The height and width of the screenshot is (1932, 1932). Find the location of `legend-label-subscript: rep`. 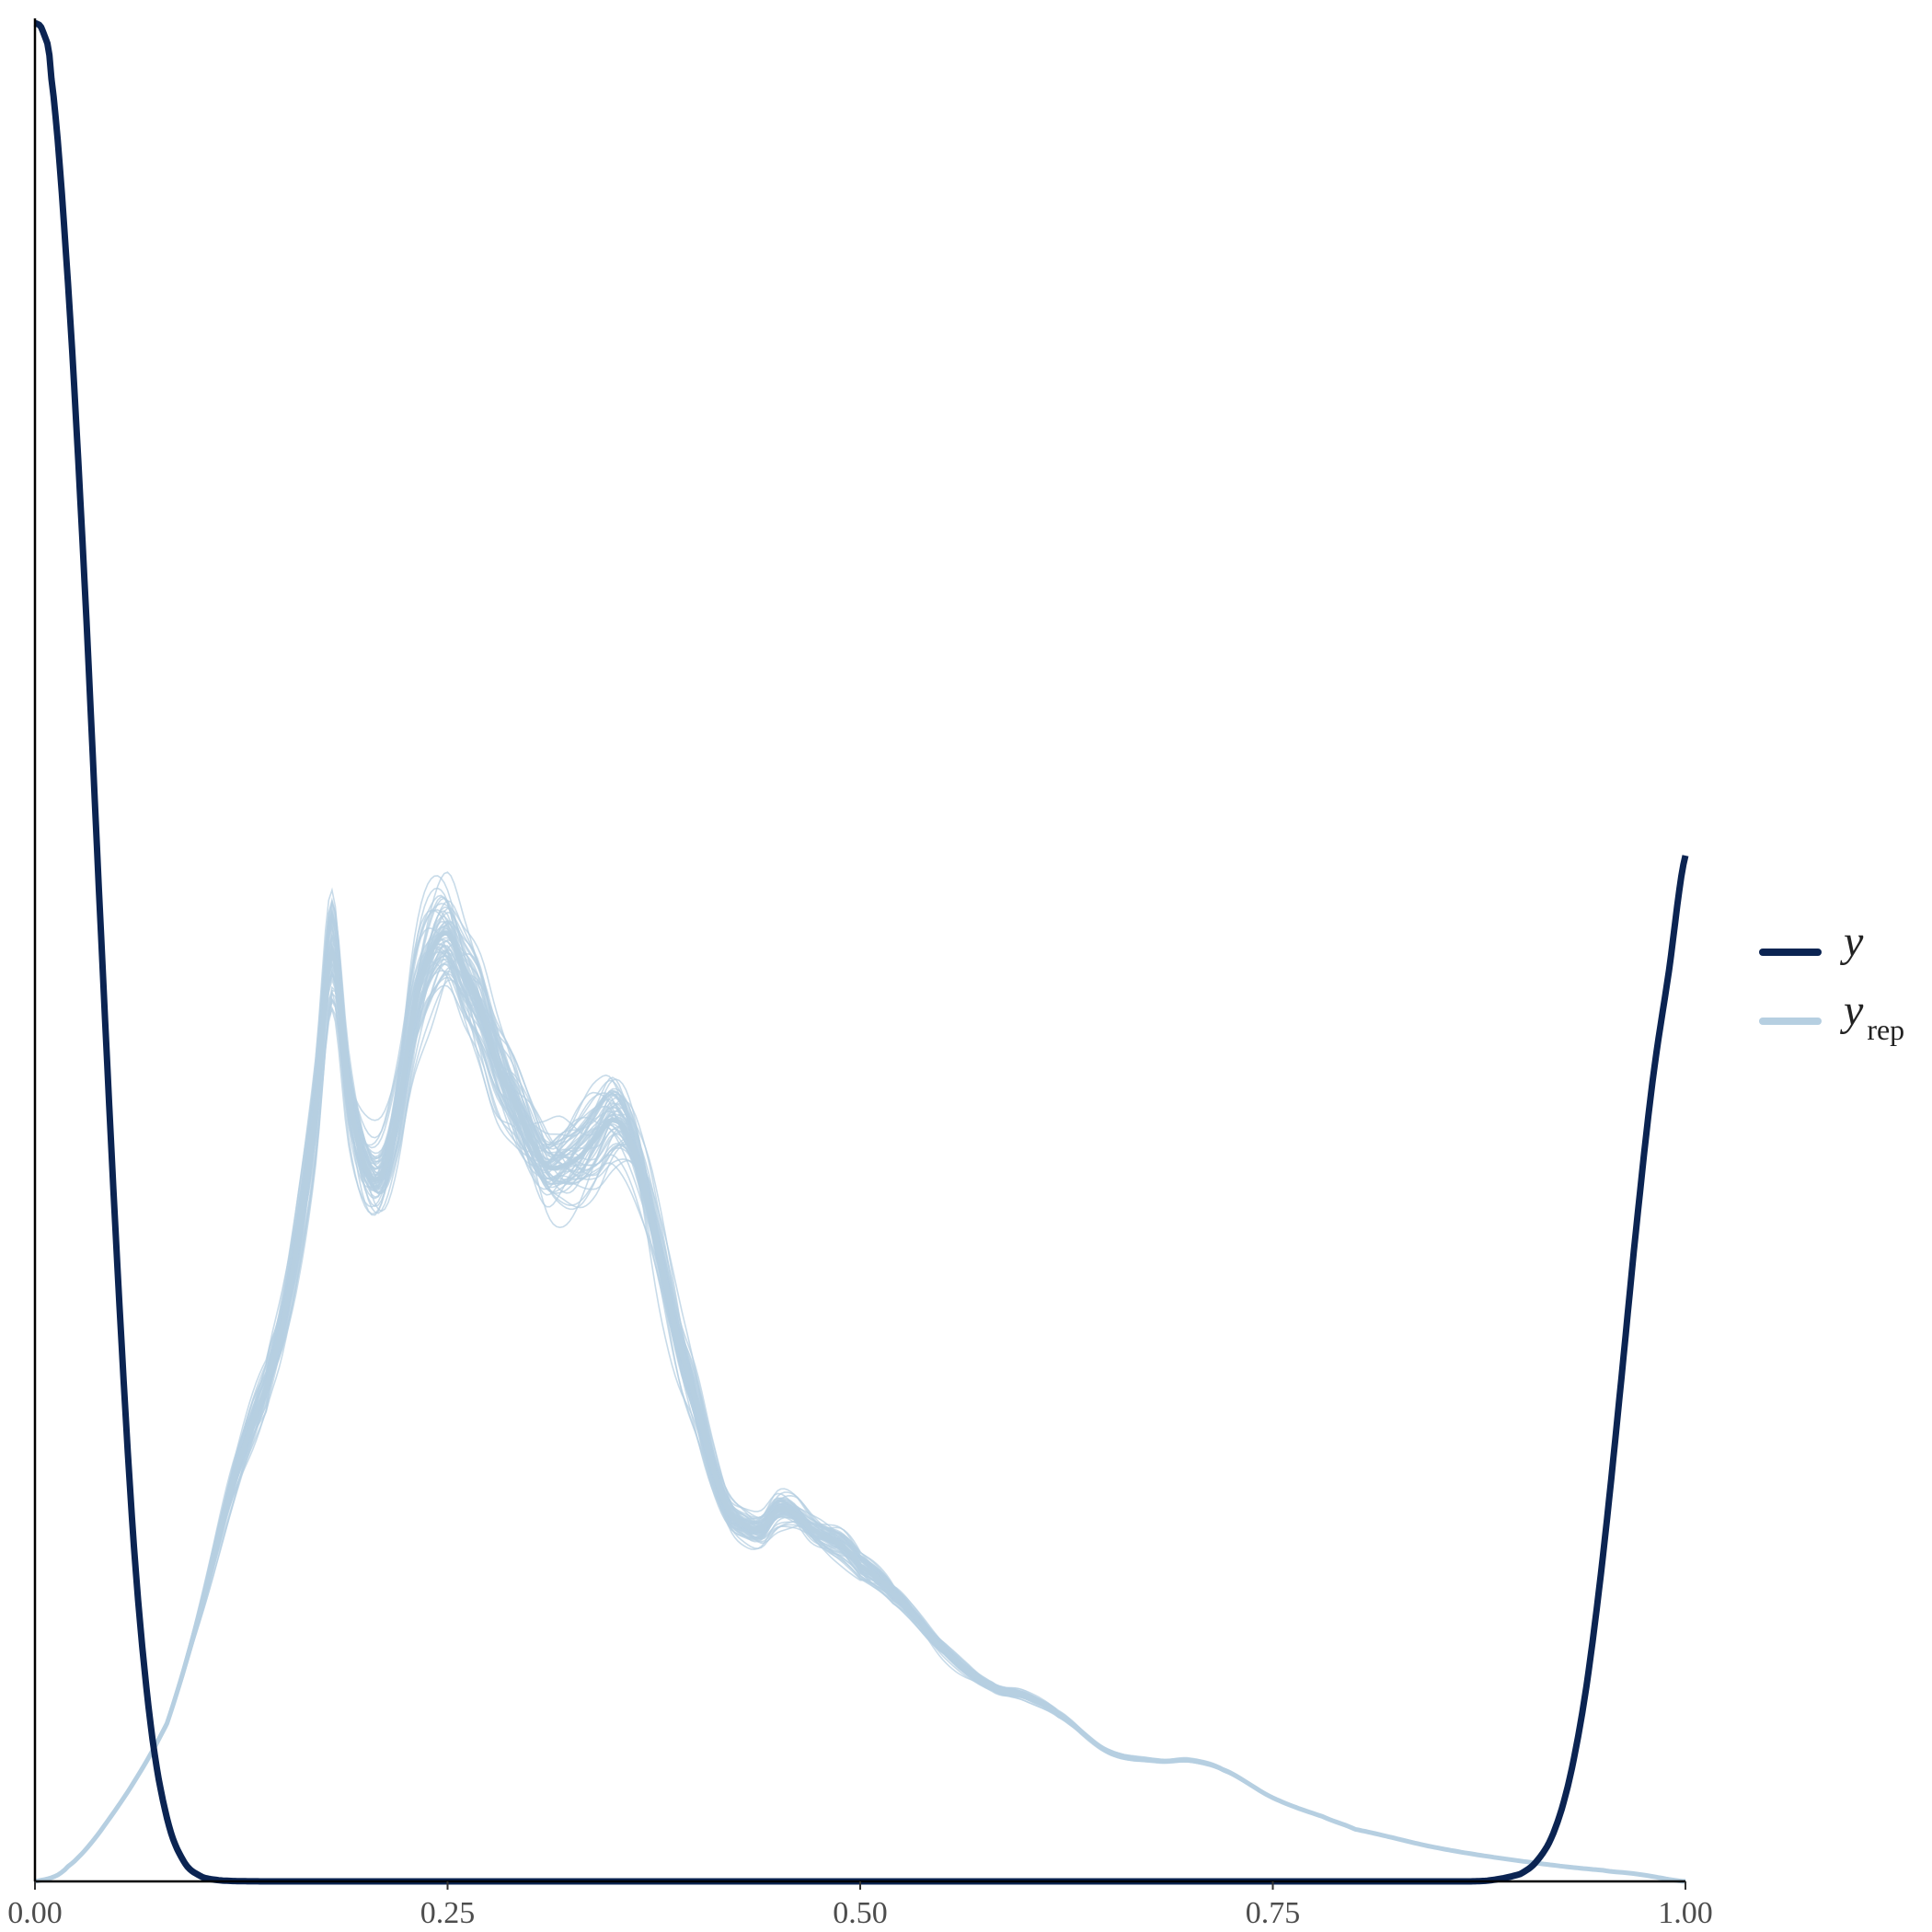

legend-label-subscript: rep is located at coordinates (1886, 1029).